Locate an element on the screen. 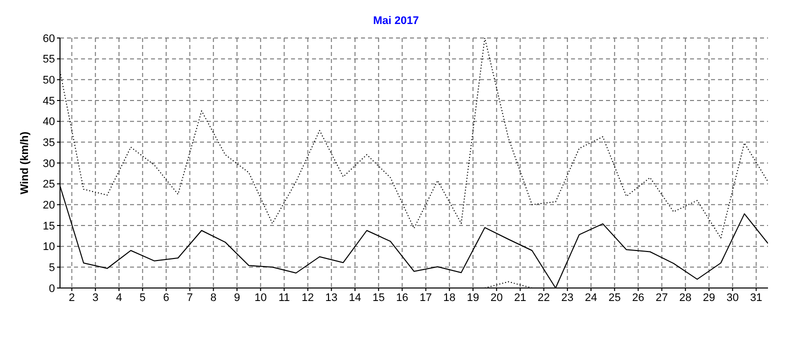 This screenshot has height=337, width=792. x-tick-label: 16 is located at coordinates (402, 298).